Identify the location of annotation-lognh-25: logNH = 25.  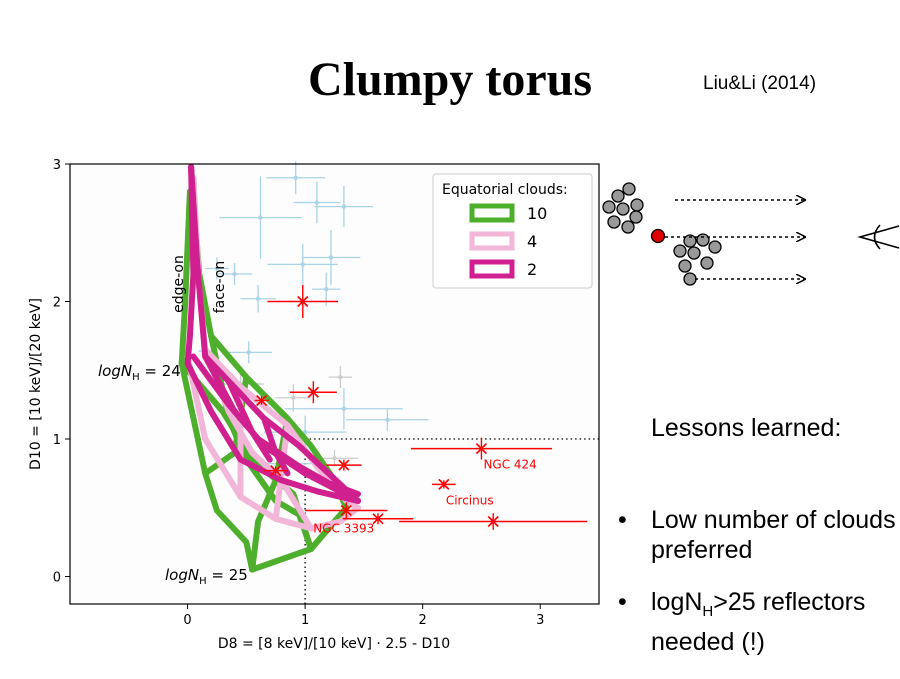
(206, 576).